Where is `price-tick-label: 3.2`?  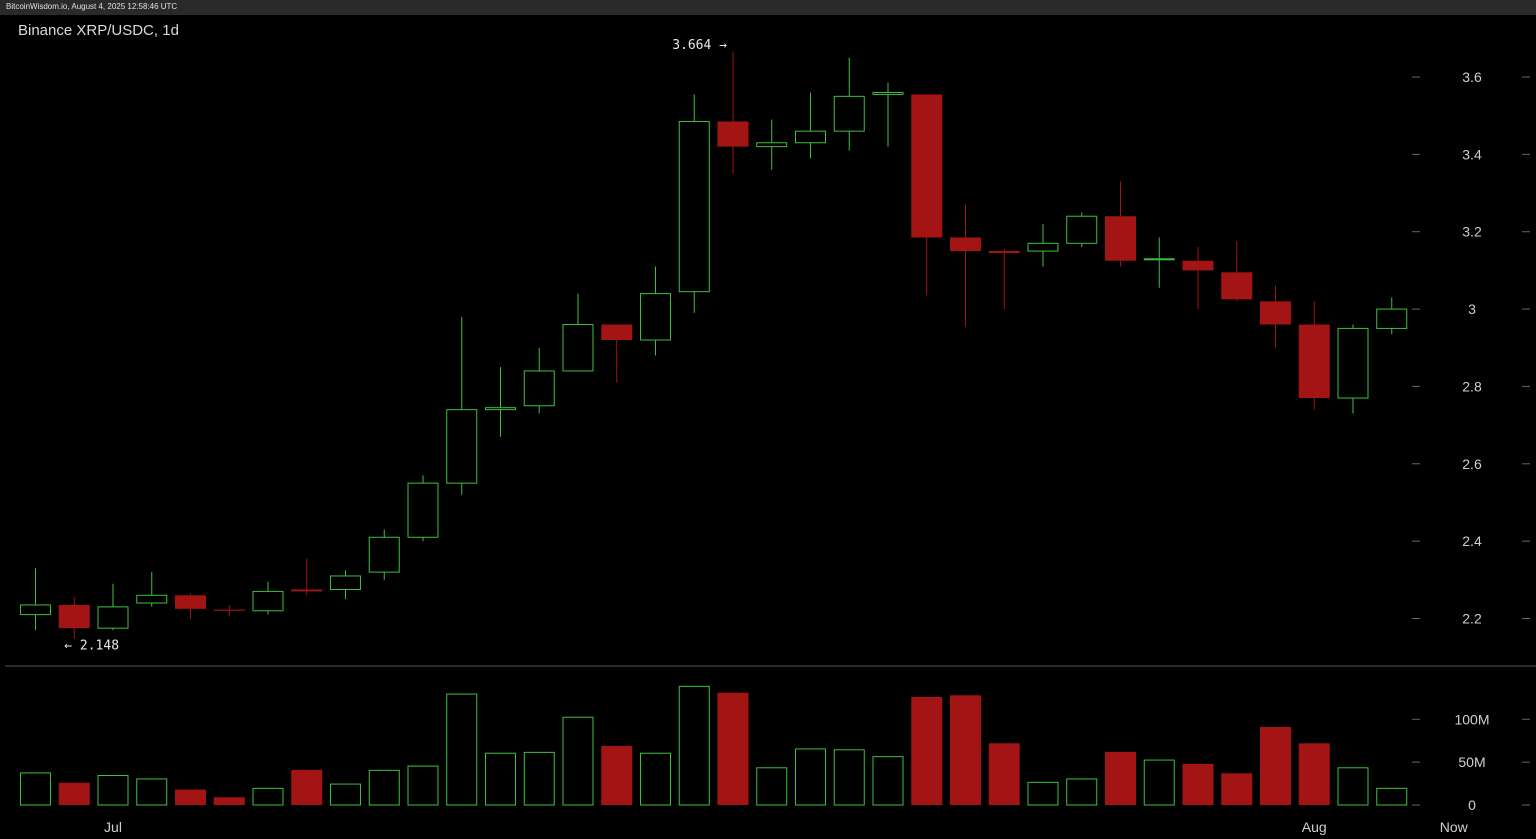 price-tick-label: 3.2 is located at coordinates (1472, 232).